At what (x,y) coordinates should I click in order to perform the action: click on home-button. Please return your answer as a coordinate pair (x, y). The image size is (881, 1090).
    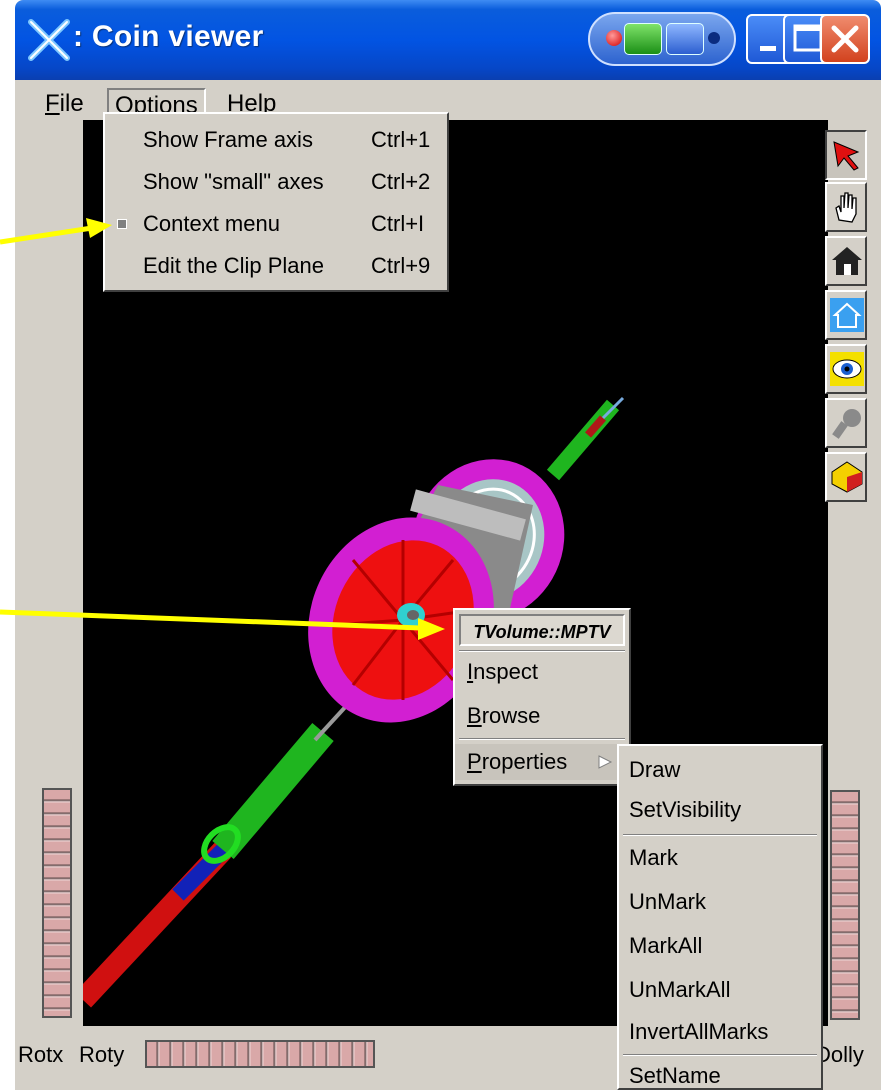
    Looking at the image, I should click on (846, 261).